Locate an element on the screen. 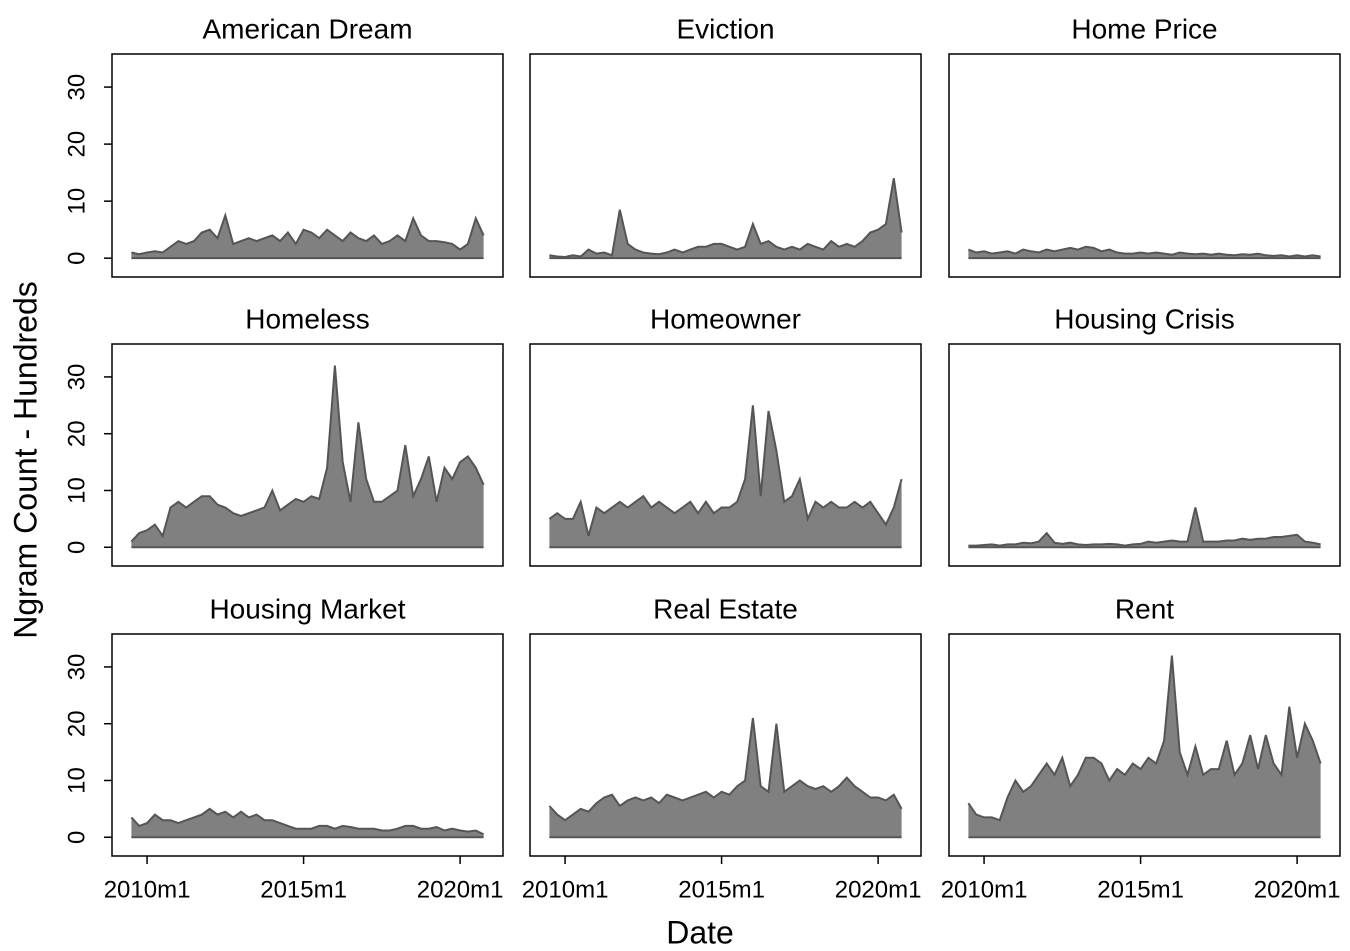 This screenshot has height=951, width=1350. panel-title: Homeowner is located at coordinates (725, 318).